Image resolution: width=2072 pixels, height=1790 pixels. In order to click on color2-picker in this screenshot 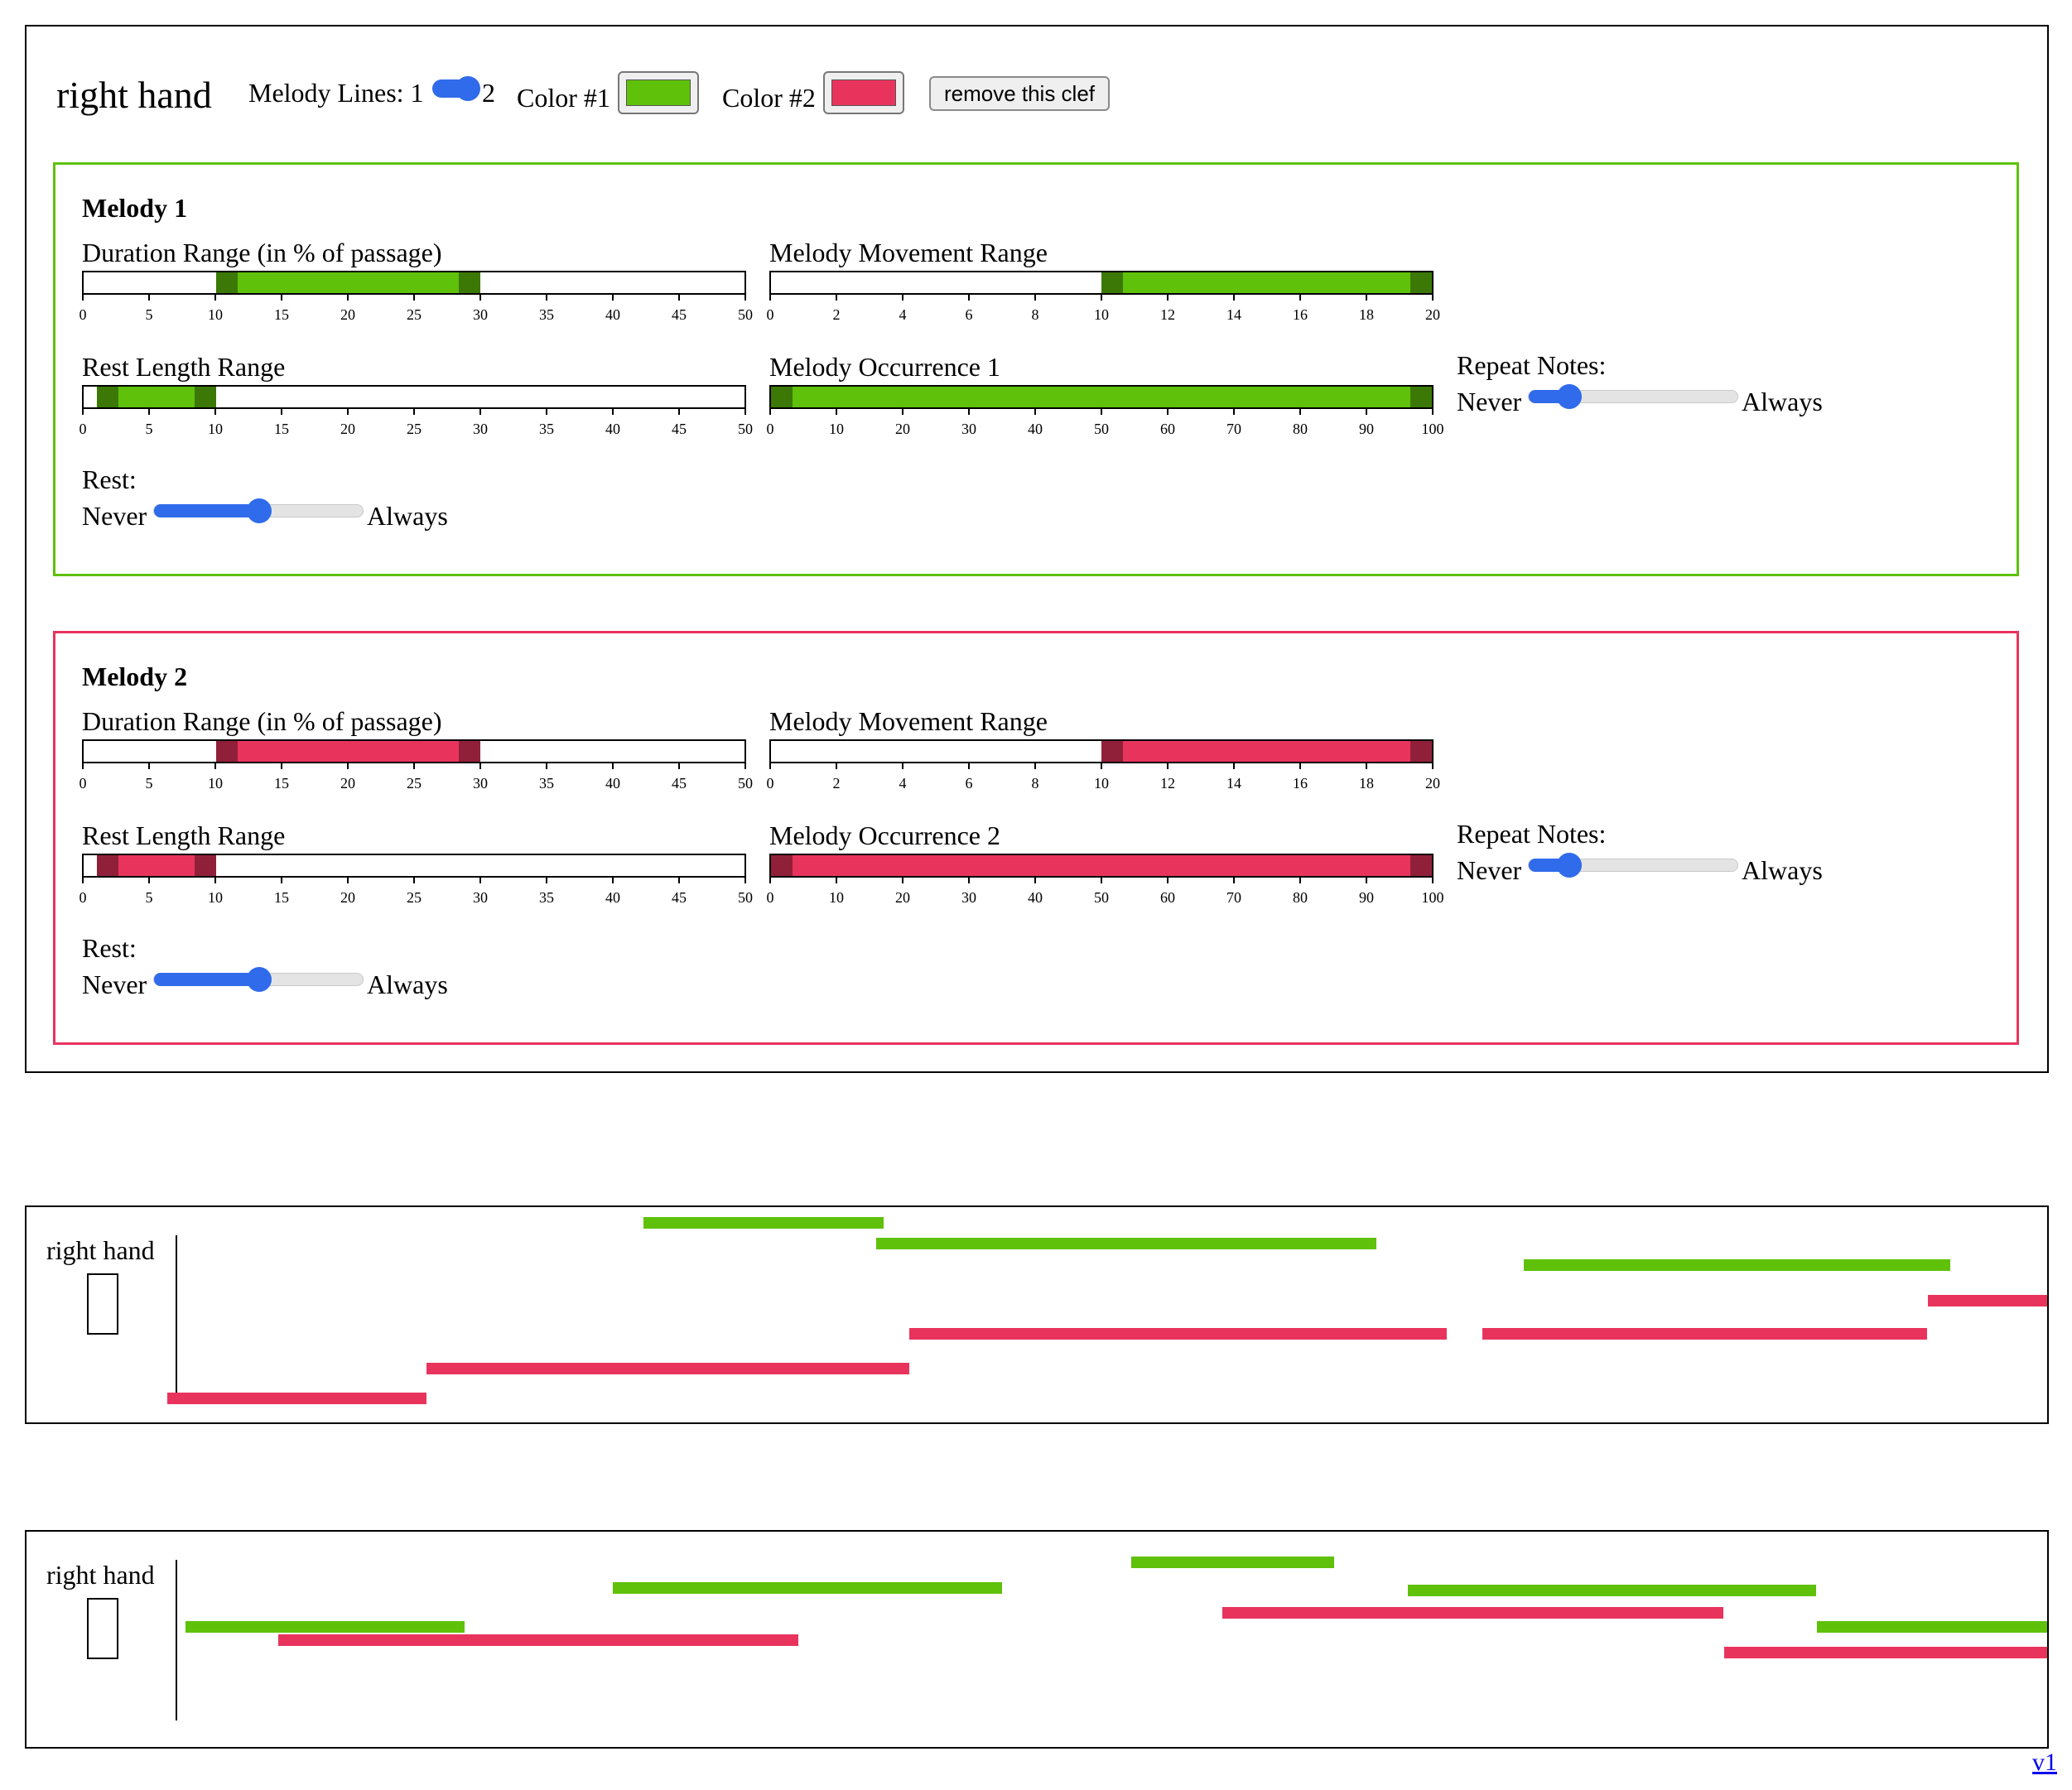, I will do `click(863, 92)`.